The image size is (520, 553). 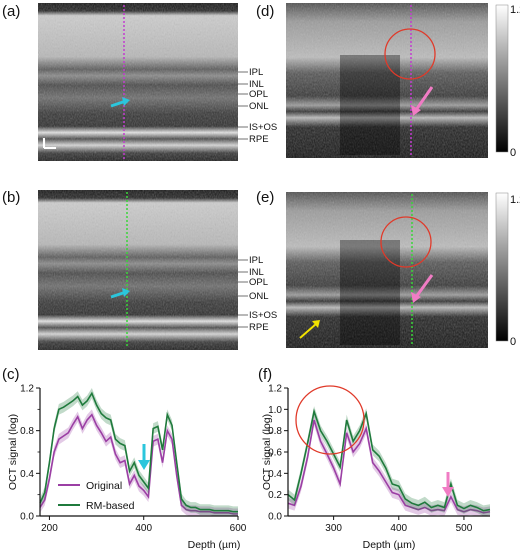 What do you see at coordinates (214, 545) in the screenshot?
I see `xlabel-c: Depth (µm)` at bounding box center [214, 545].